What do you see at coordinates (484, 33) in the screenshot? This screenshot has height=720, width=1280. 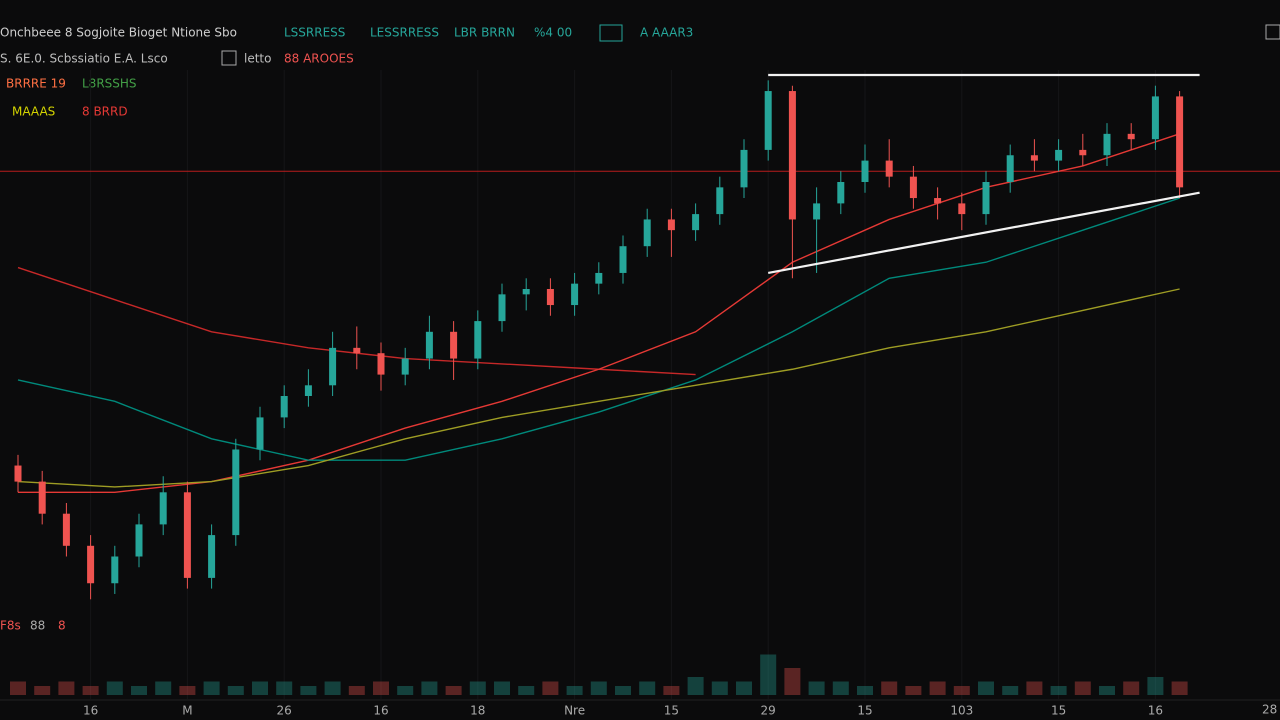 I see `tab: LBR BRRN` at bounding box center [484, 33].